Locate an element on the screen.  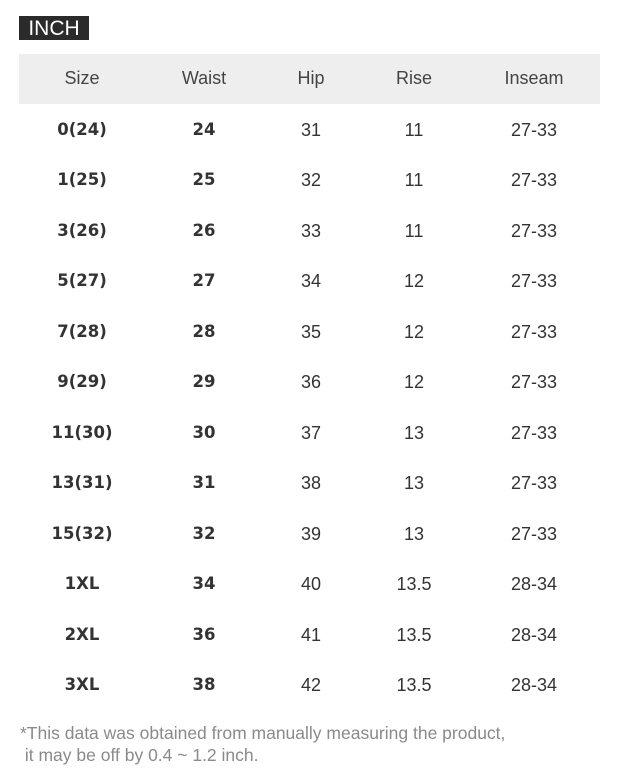
cell-waist: 24 is located at coordinates (204, 129).